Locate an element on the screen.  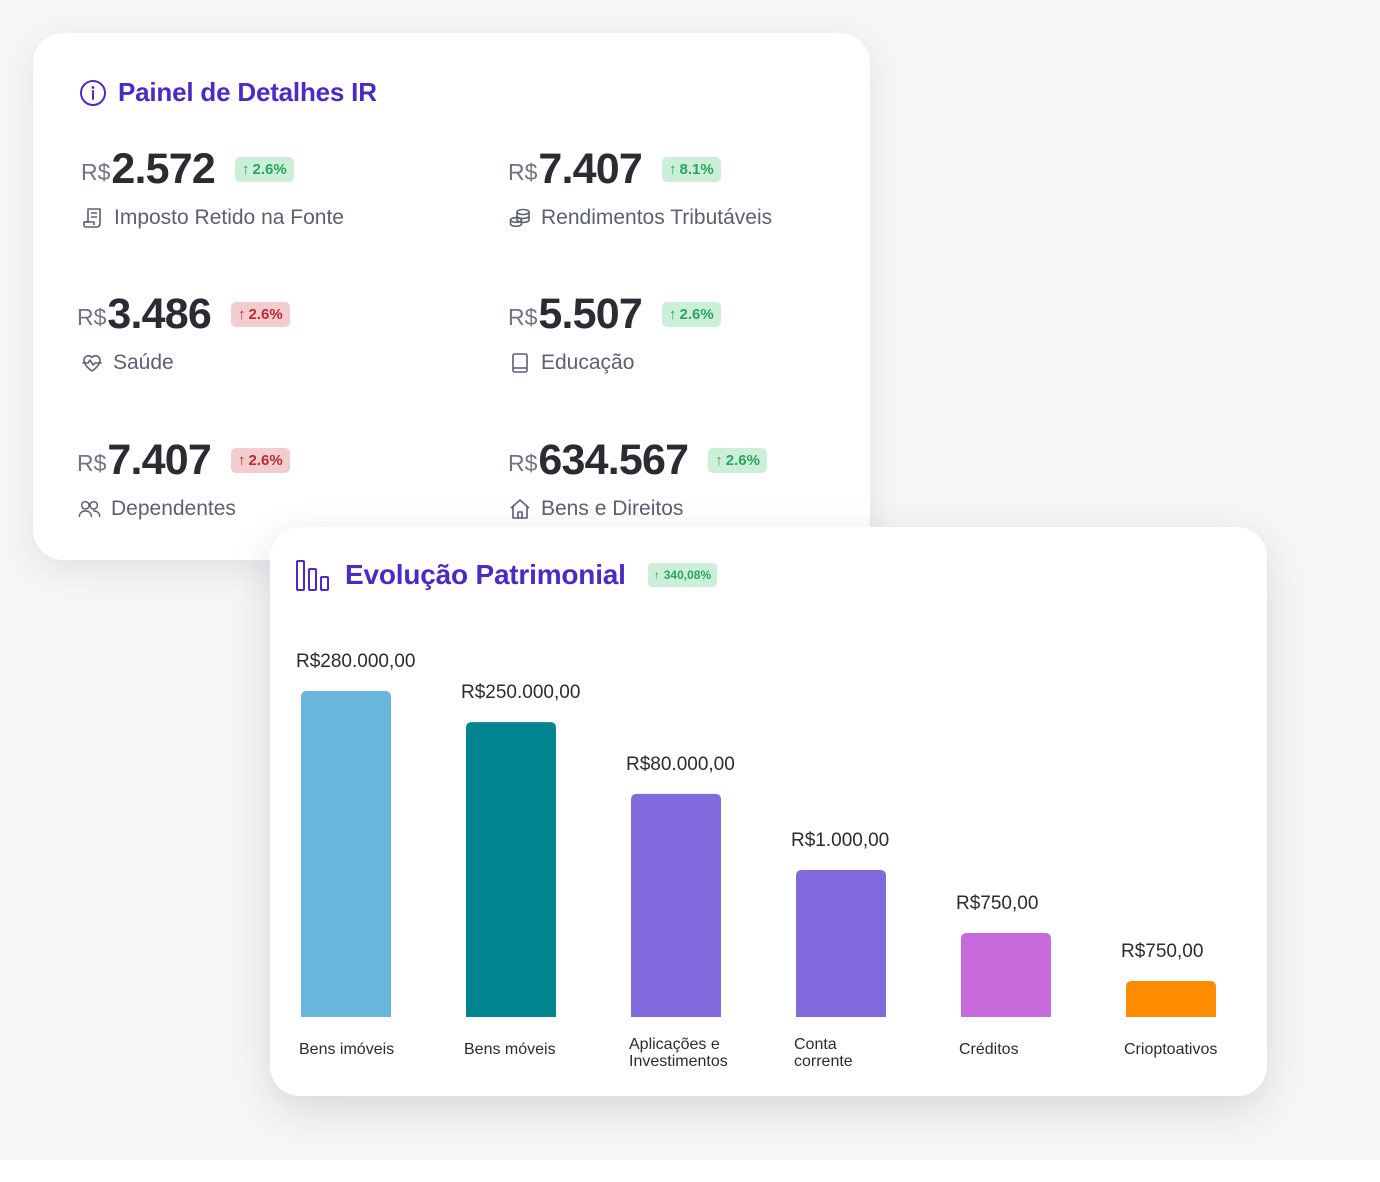
bar-value-label: R$1.000,00 is located at coordinates (840, 840).